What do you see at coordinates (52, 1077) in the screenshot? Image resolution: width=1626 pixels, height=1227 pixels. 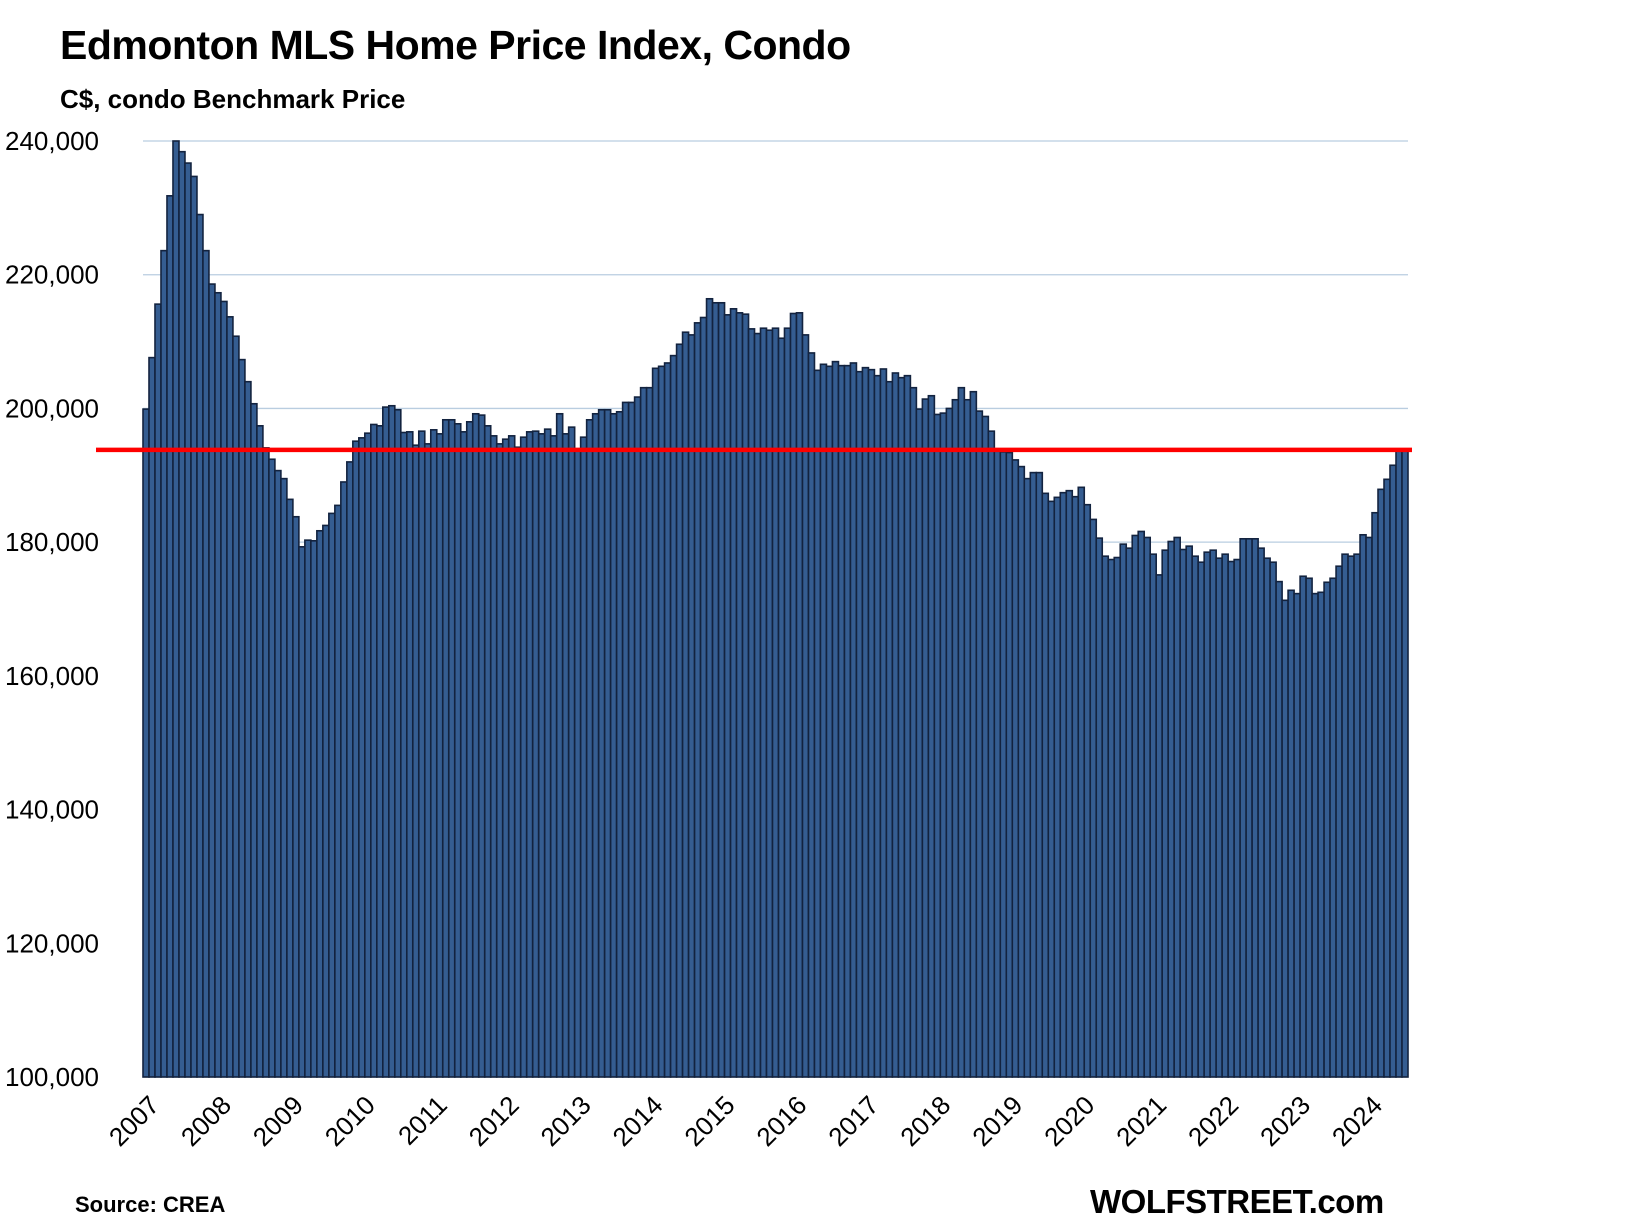 I see `y-tick-label: 100,000` at bounding box center [52, 1077].